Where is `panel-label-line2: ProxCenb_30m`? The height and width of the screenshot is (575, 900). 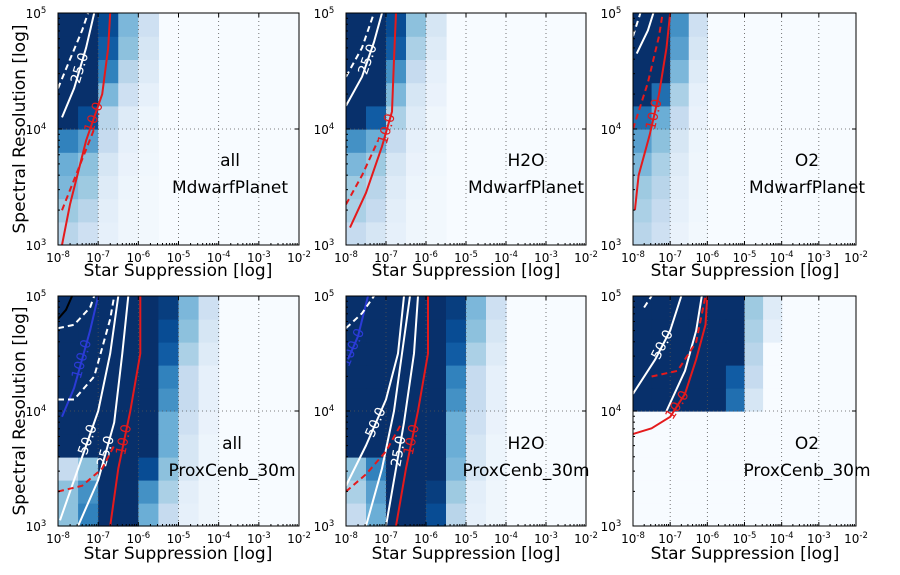 panel-label-line2: ProxCenb_30m is located at coordinates (231, 471).